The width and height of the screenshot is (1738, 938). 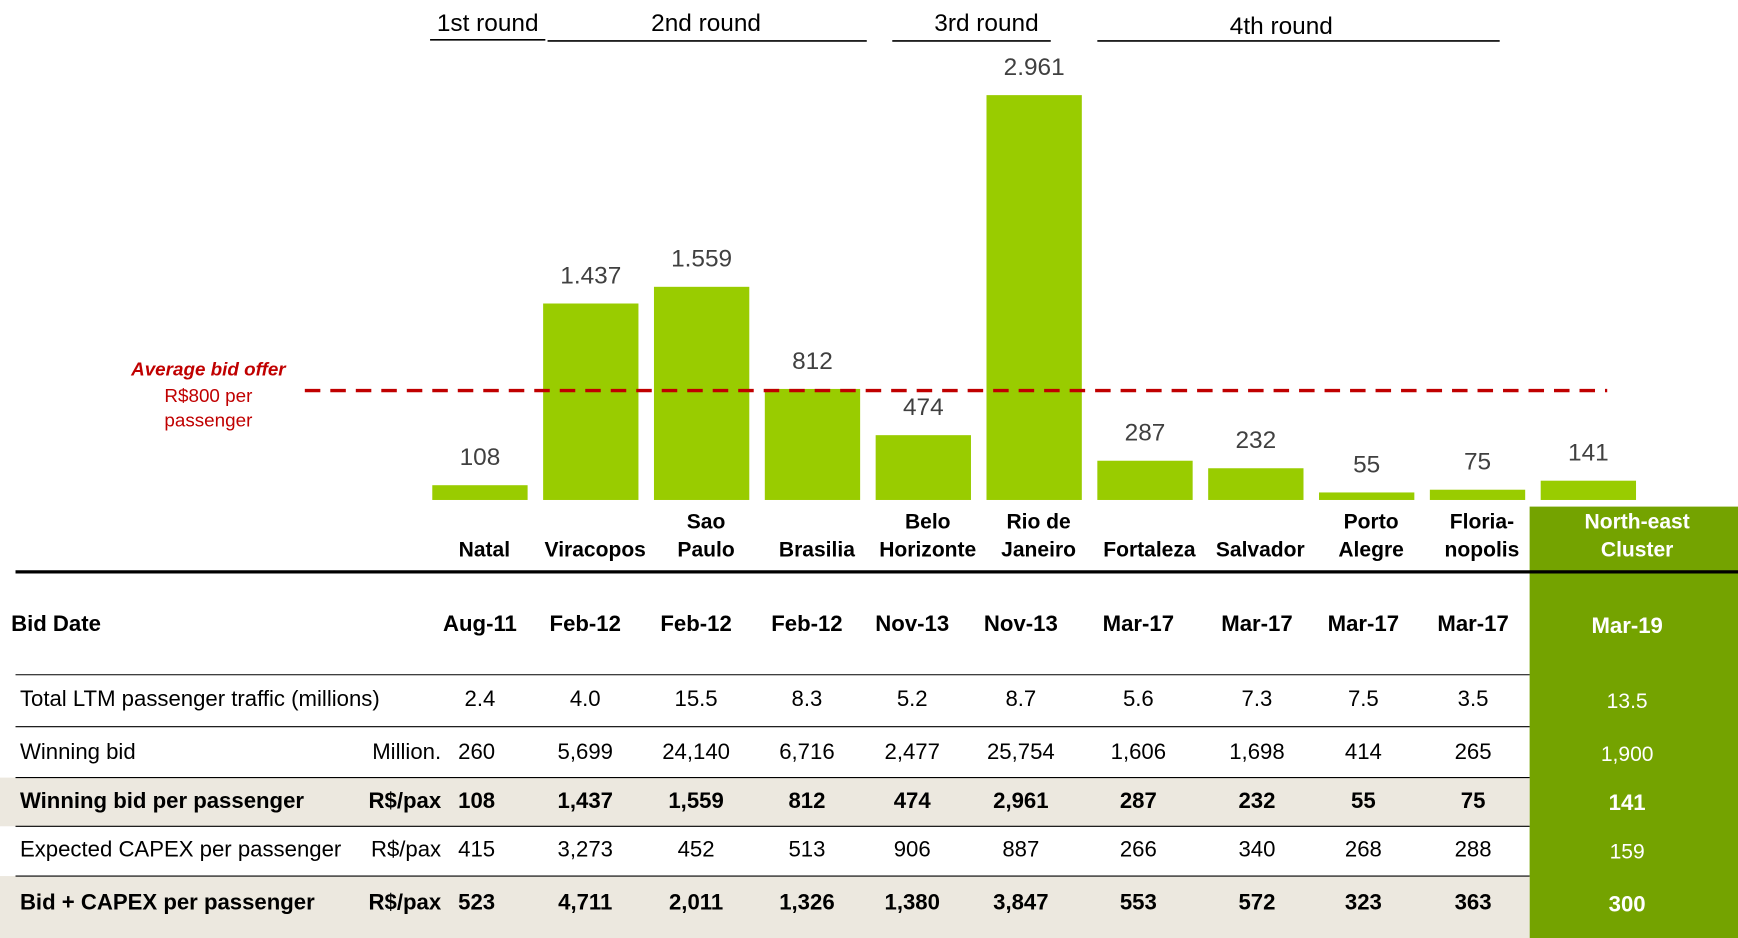 I want to click on cell: 25,754, so click(x=1021, y=751).